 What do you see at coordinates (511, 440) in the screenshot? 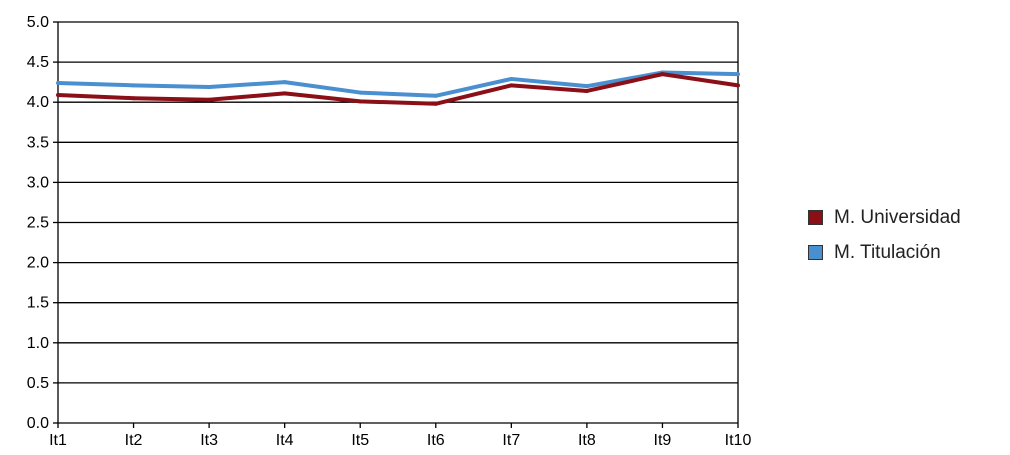
I see `x-tick-label-6: It7` at bounding box center [511, 440].